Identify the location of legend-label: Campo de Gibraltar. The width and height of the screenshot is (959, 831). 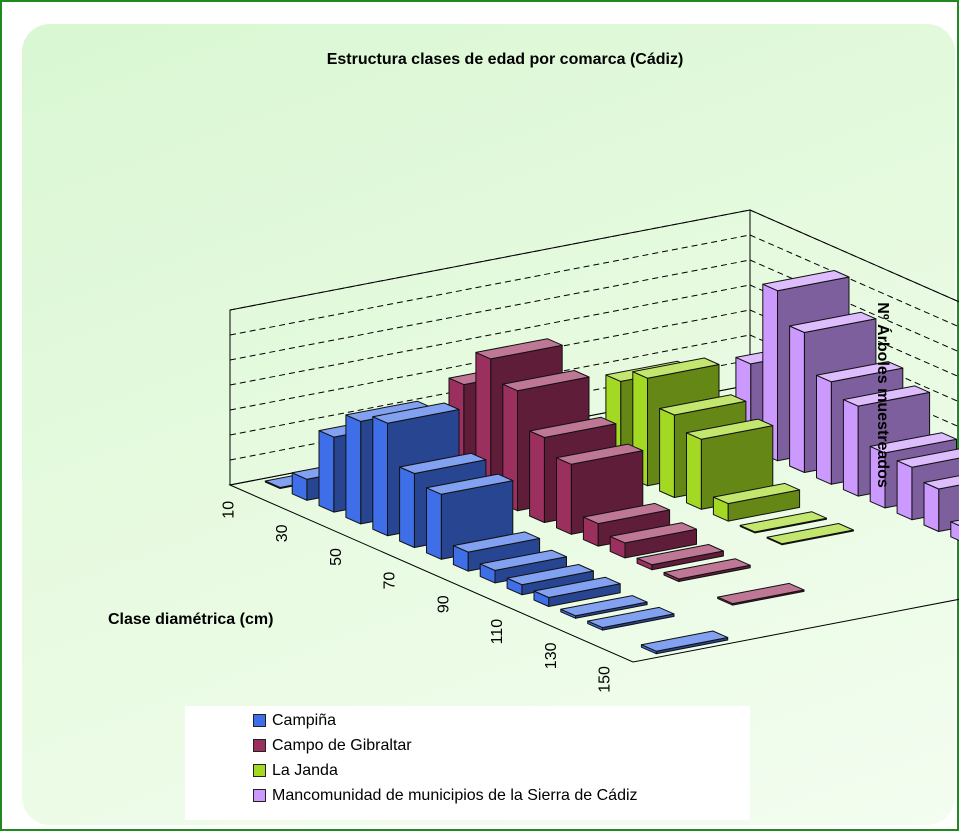
(342, 745).